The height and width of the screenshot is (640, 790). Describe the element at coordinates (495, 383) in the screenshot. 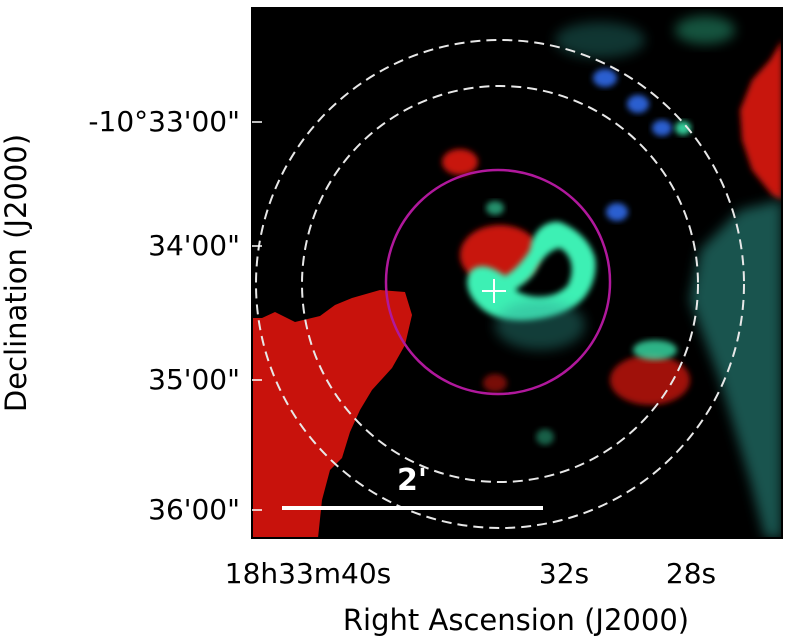

I see `red-spot-lower` at that location.